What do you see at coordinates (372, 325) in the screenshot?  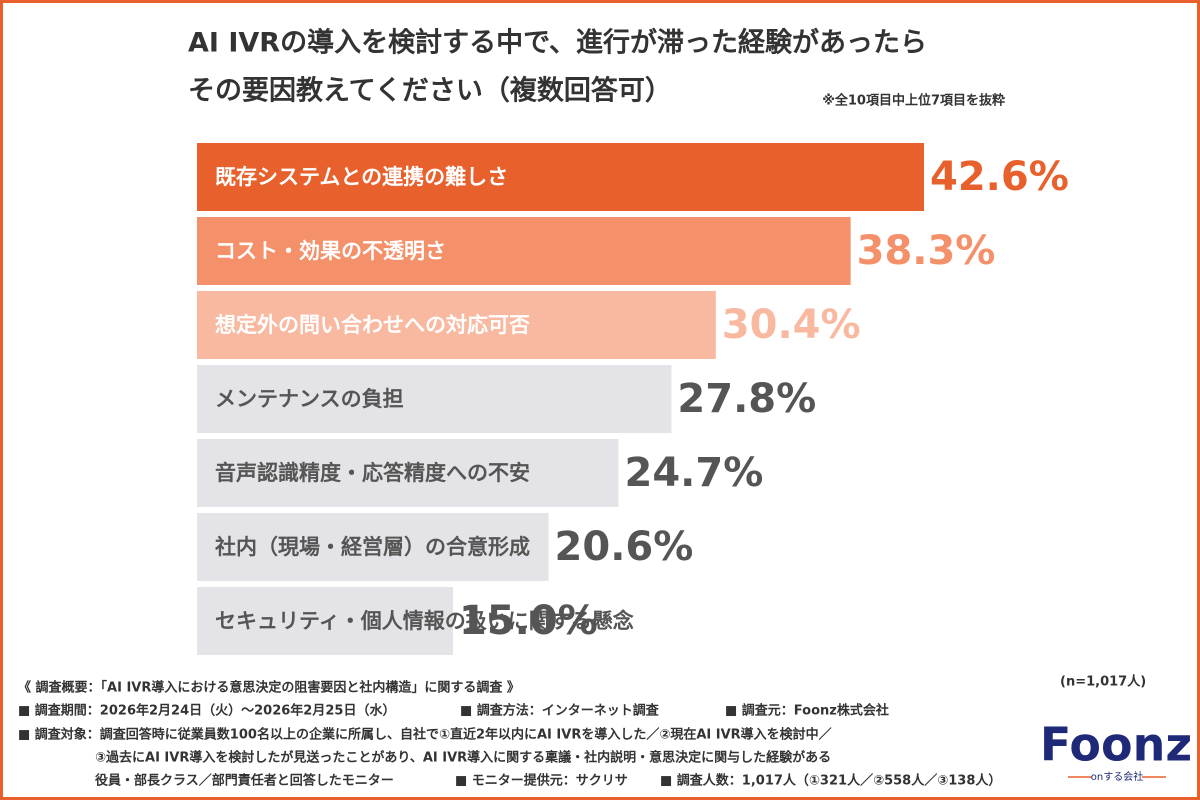 I see `category-label: 想定外の問い合わせへの対応可否` at bounding box center [372, 325].